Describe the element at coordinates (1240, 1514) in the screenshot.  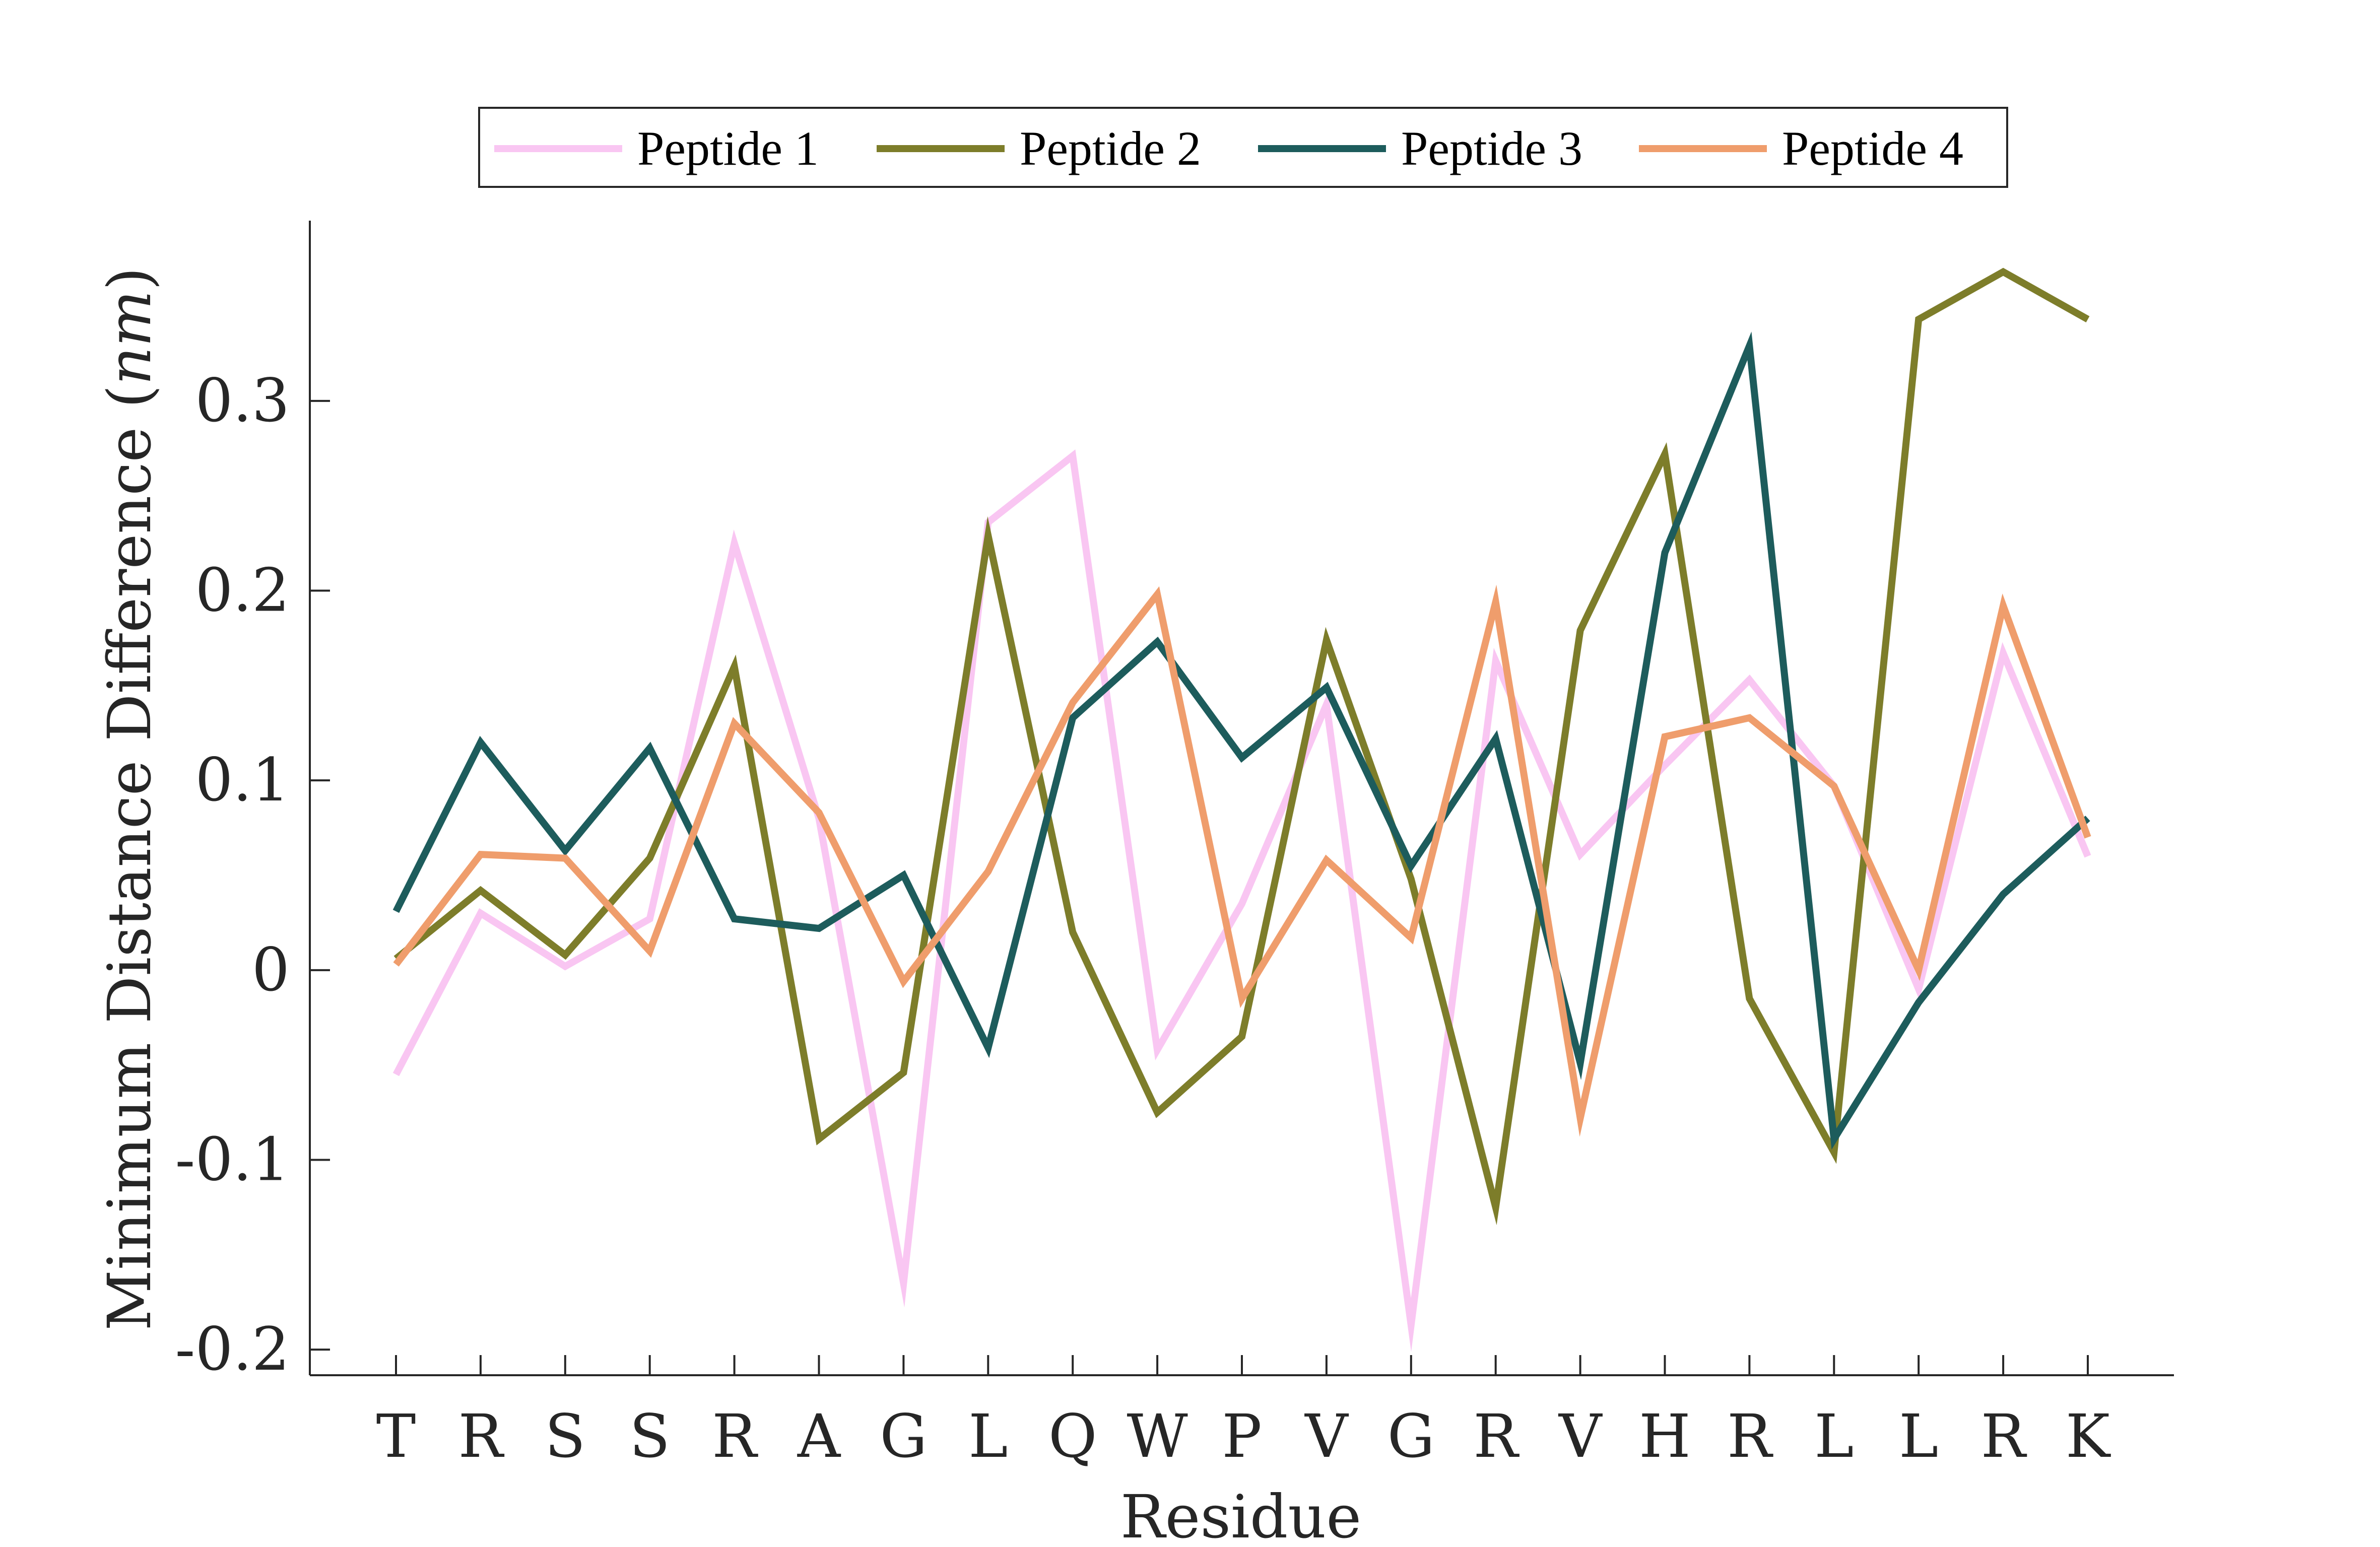
I see `x-axis-title: Residue` at that location.